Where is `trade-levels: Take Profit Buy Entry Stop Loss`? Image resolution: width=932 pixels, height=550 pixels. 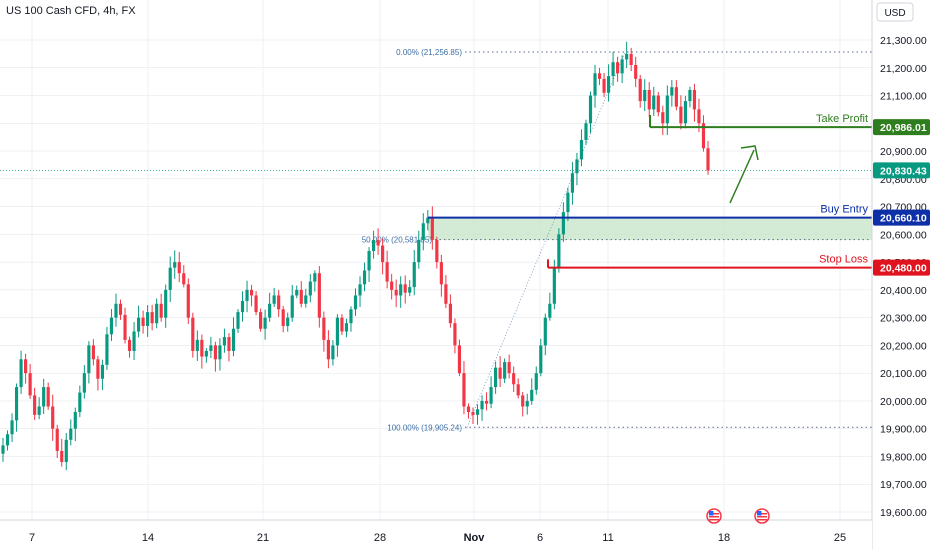 trade-levels: Take Profit Buy Entry Stop Loss is located at coordinates (650, 191).